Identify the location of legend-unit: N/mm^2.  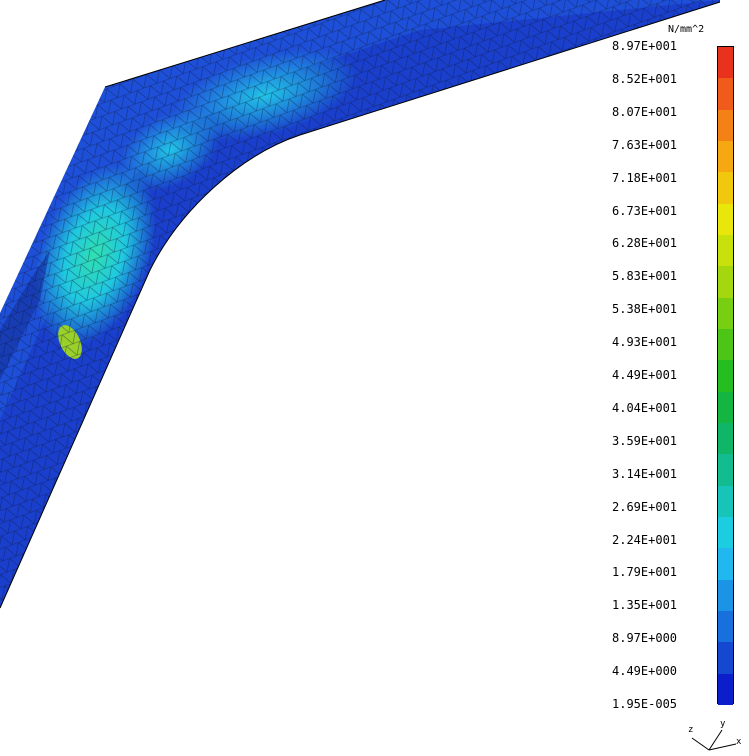
(686, 29).